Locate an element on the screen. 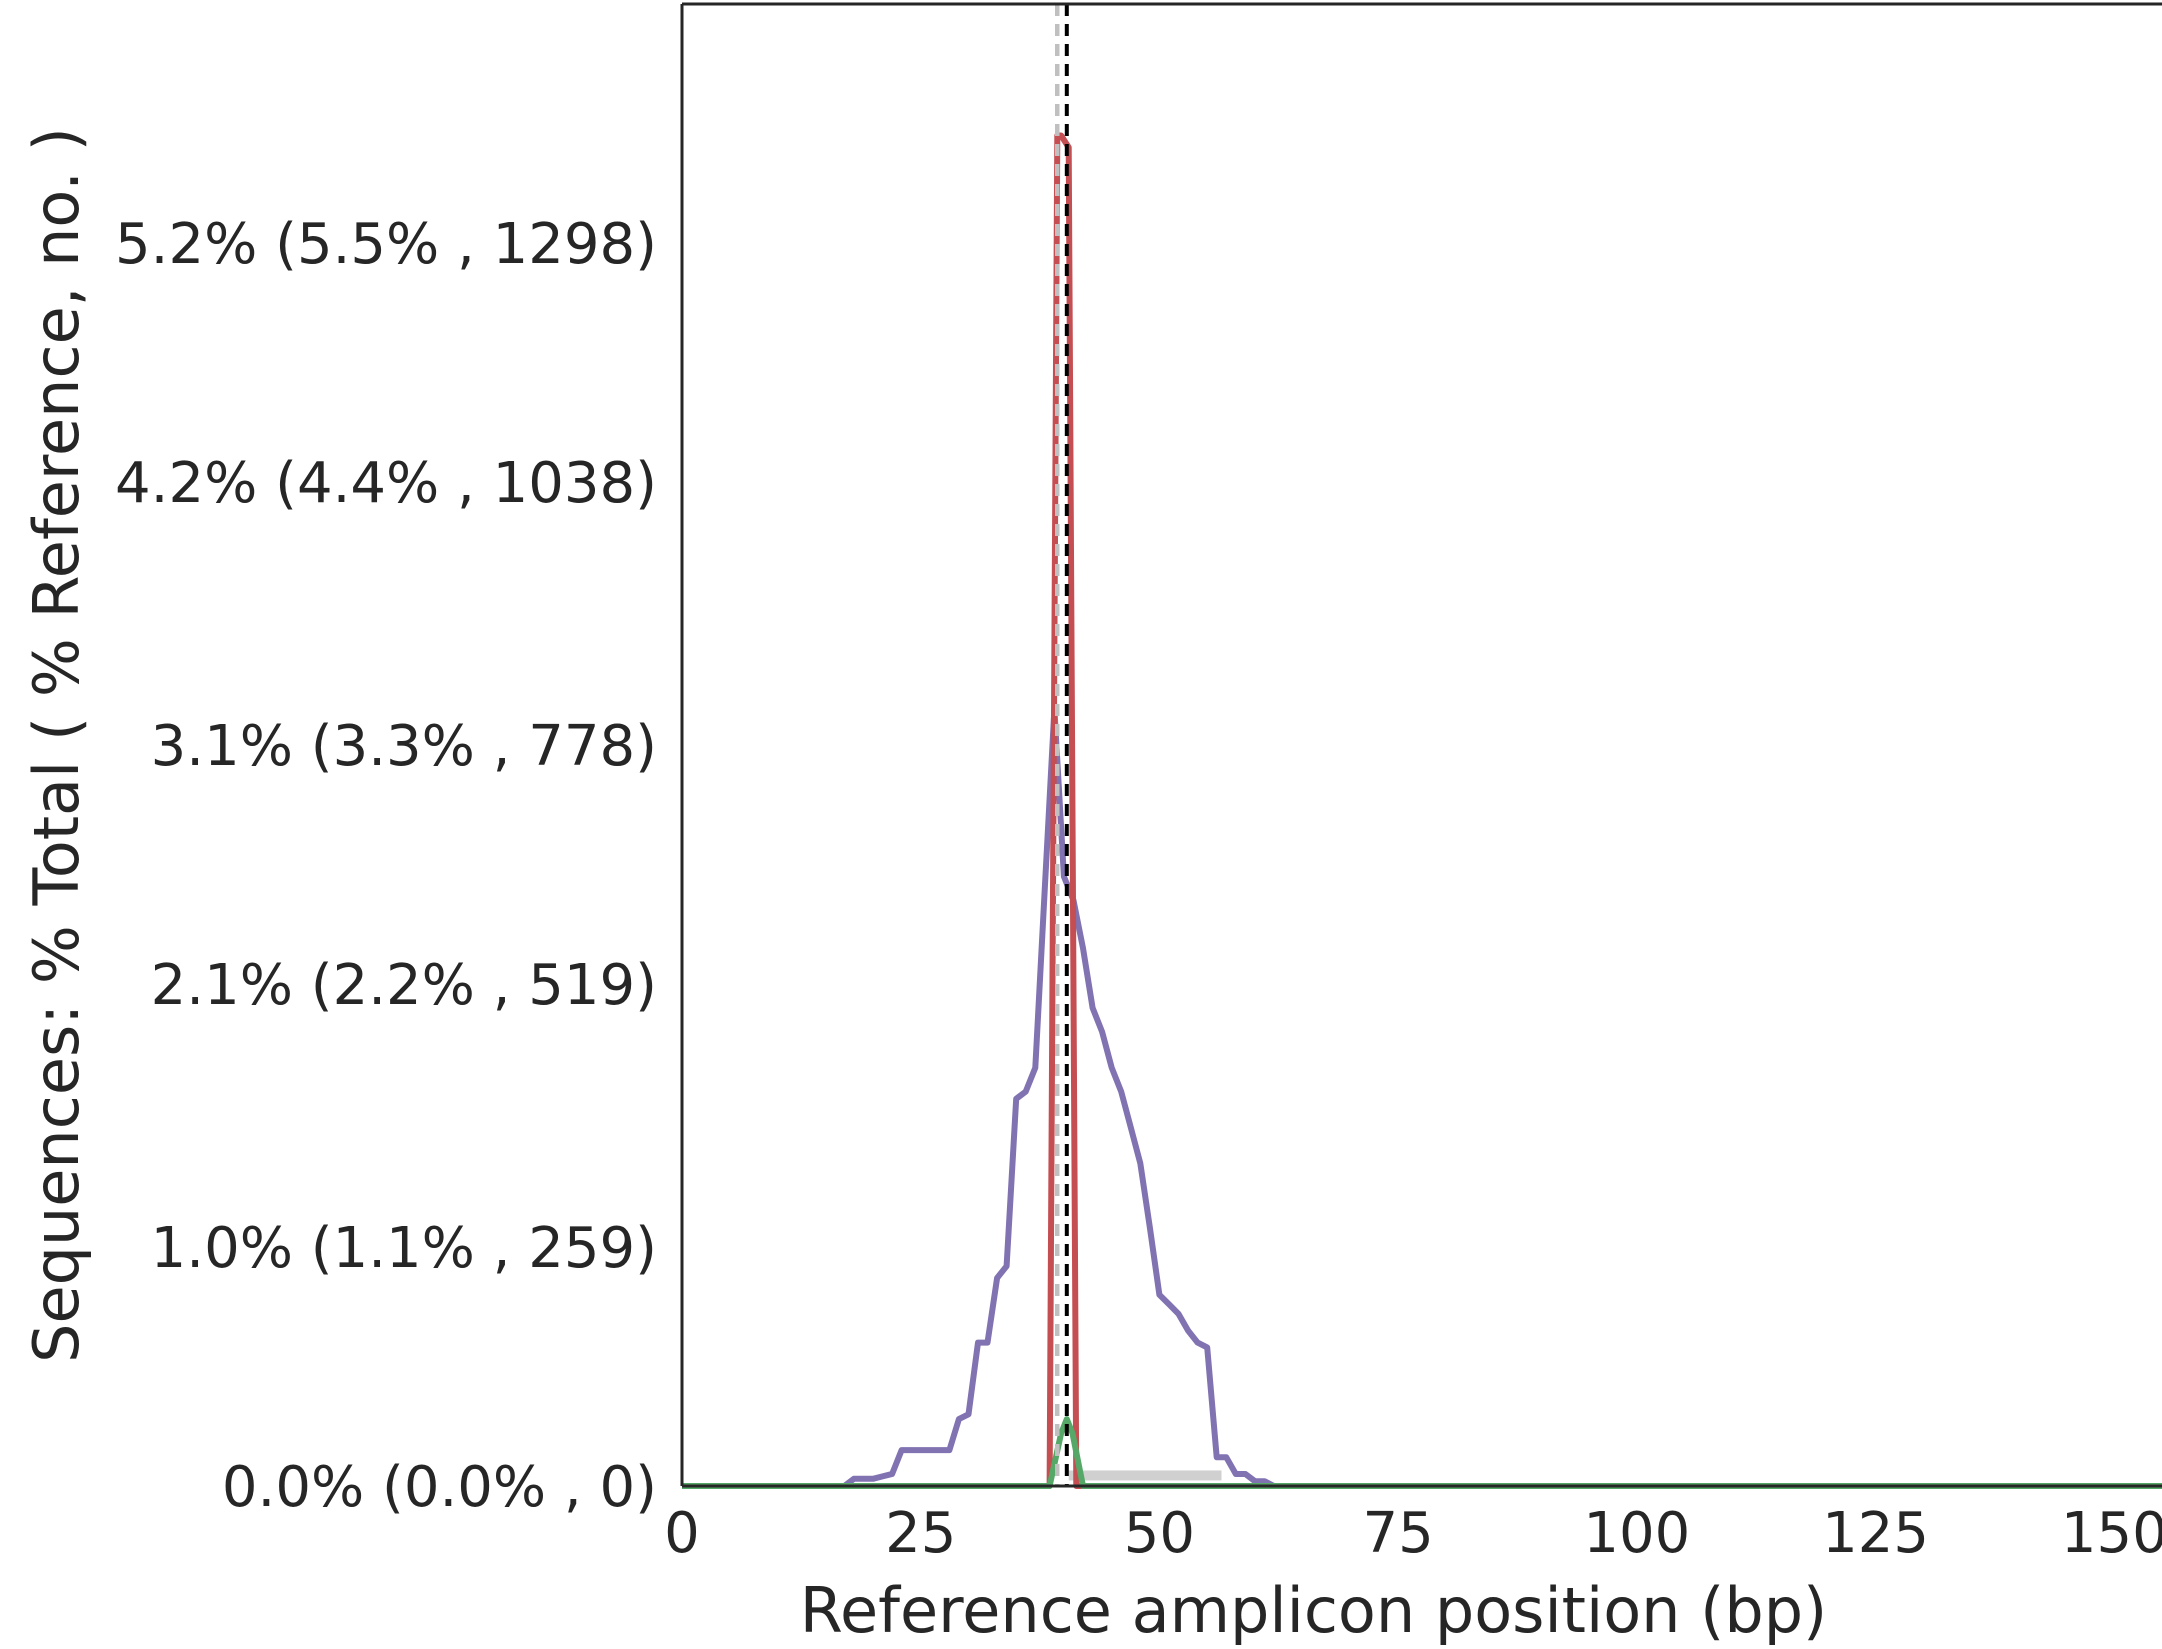 This screenshot has width=2162, height=1649. y-tick-label: 2.1% (2.2% , 519) is located at coordinates (404, 985).